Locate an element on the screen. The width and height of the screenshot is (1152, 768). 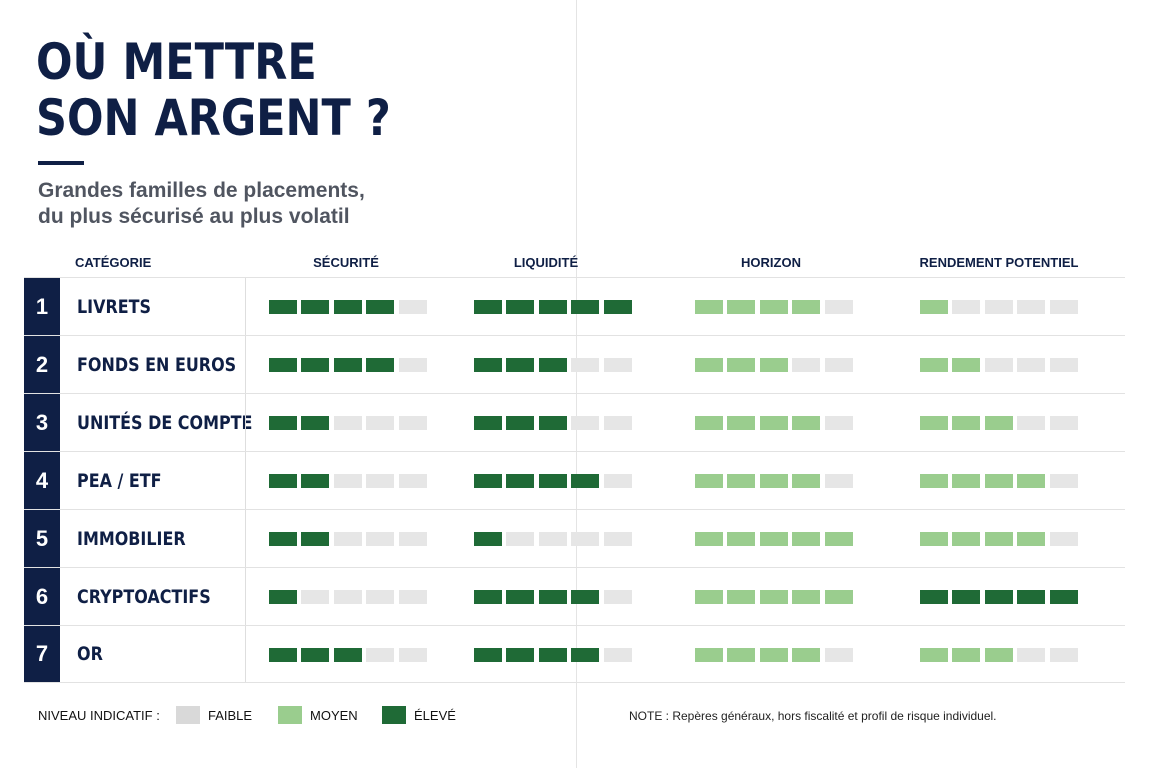
title-line-1: OÙ METTRE is located at coordinates (176, 62).